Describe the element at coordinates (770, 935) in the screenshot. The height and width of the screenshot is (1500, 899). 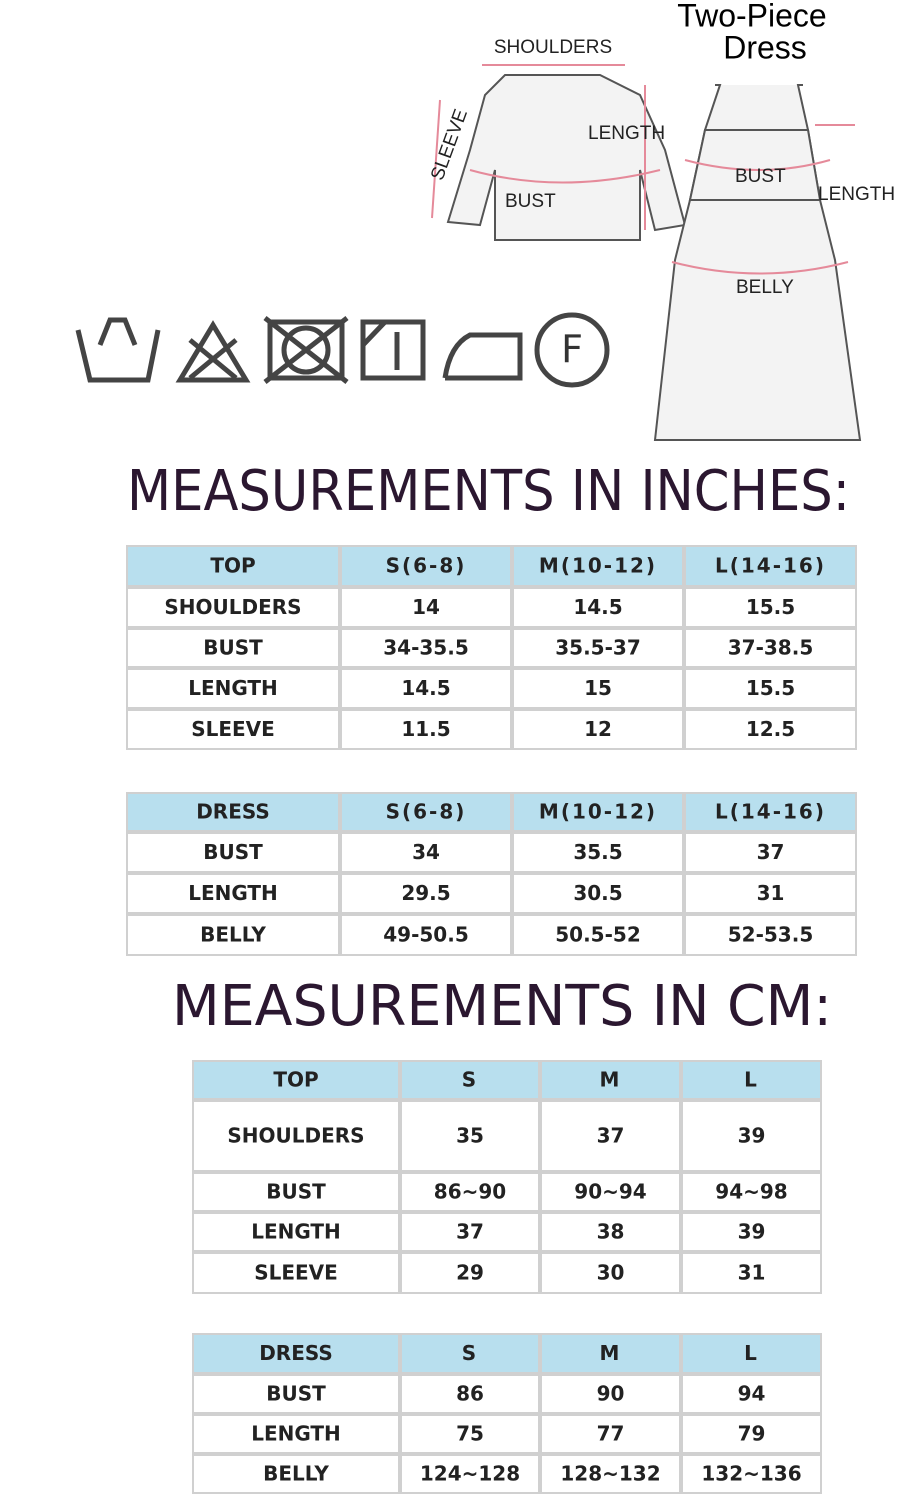
I see `cell-text: 52-53.5` at that location.